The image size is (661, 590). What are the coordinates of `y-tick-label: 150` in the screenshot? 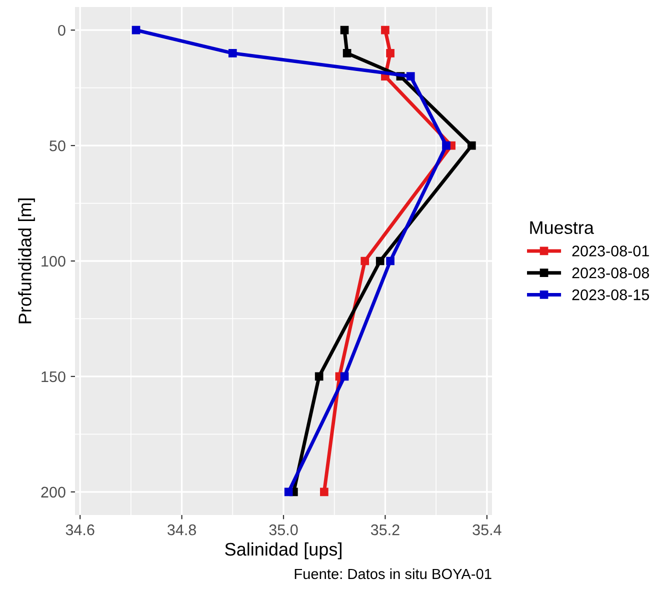 It's located at (54, 376).